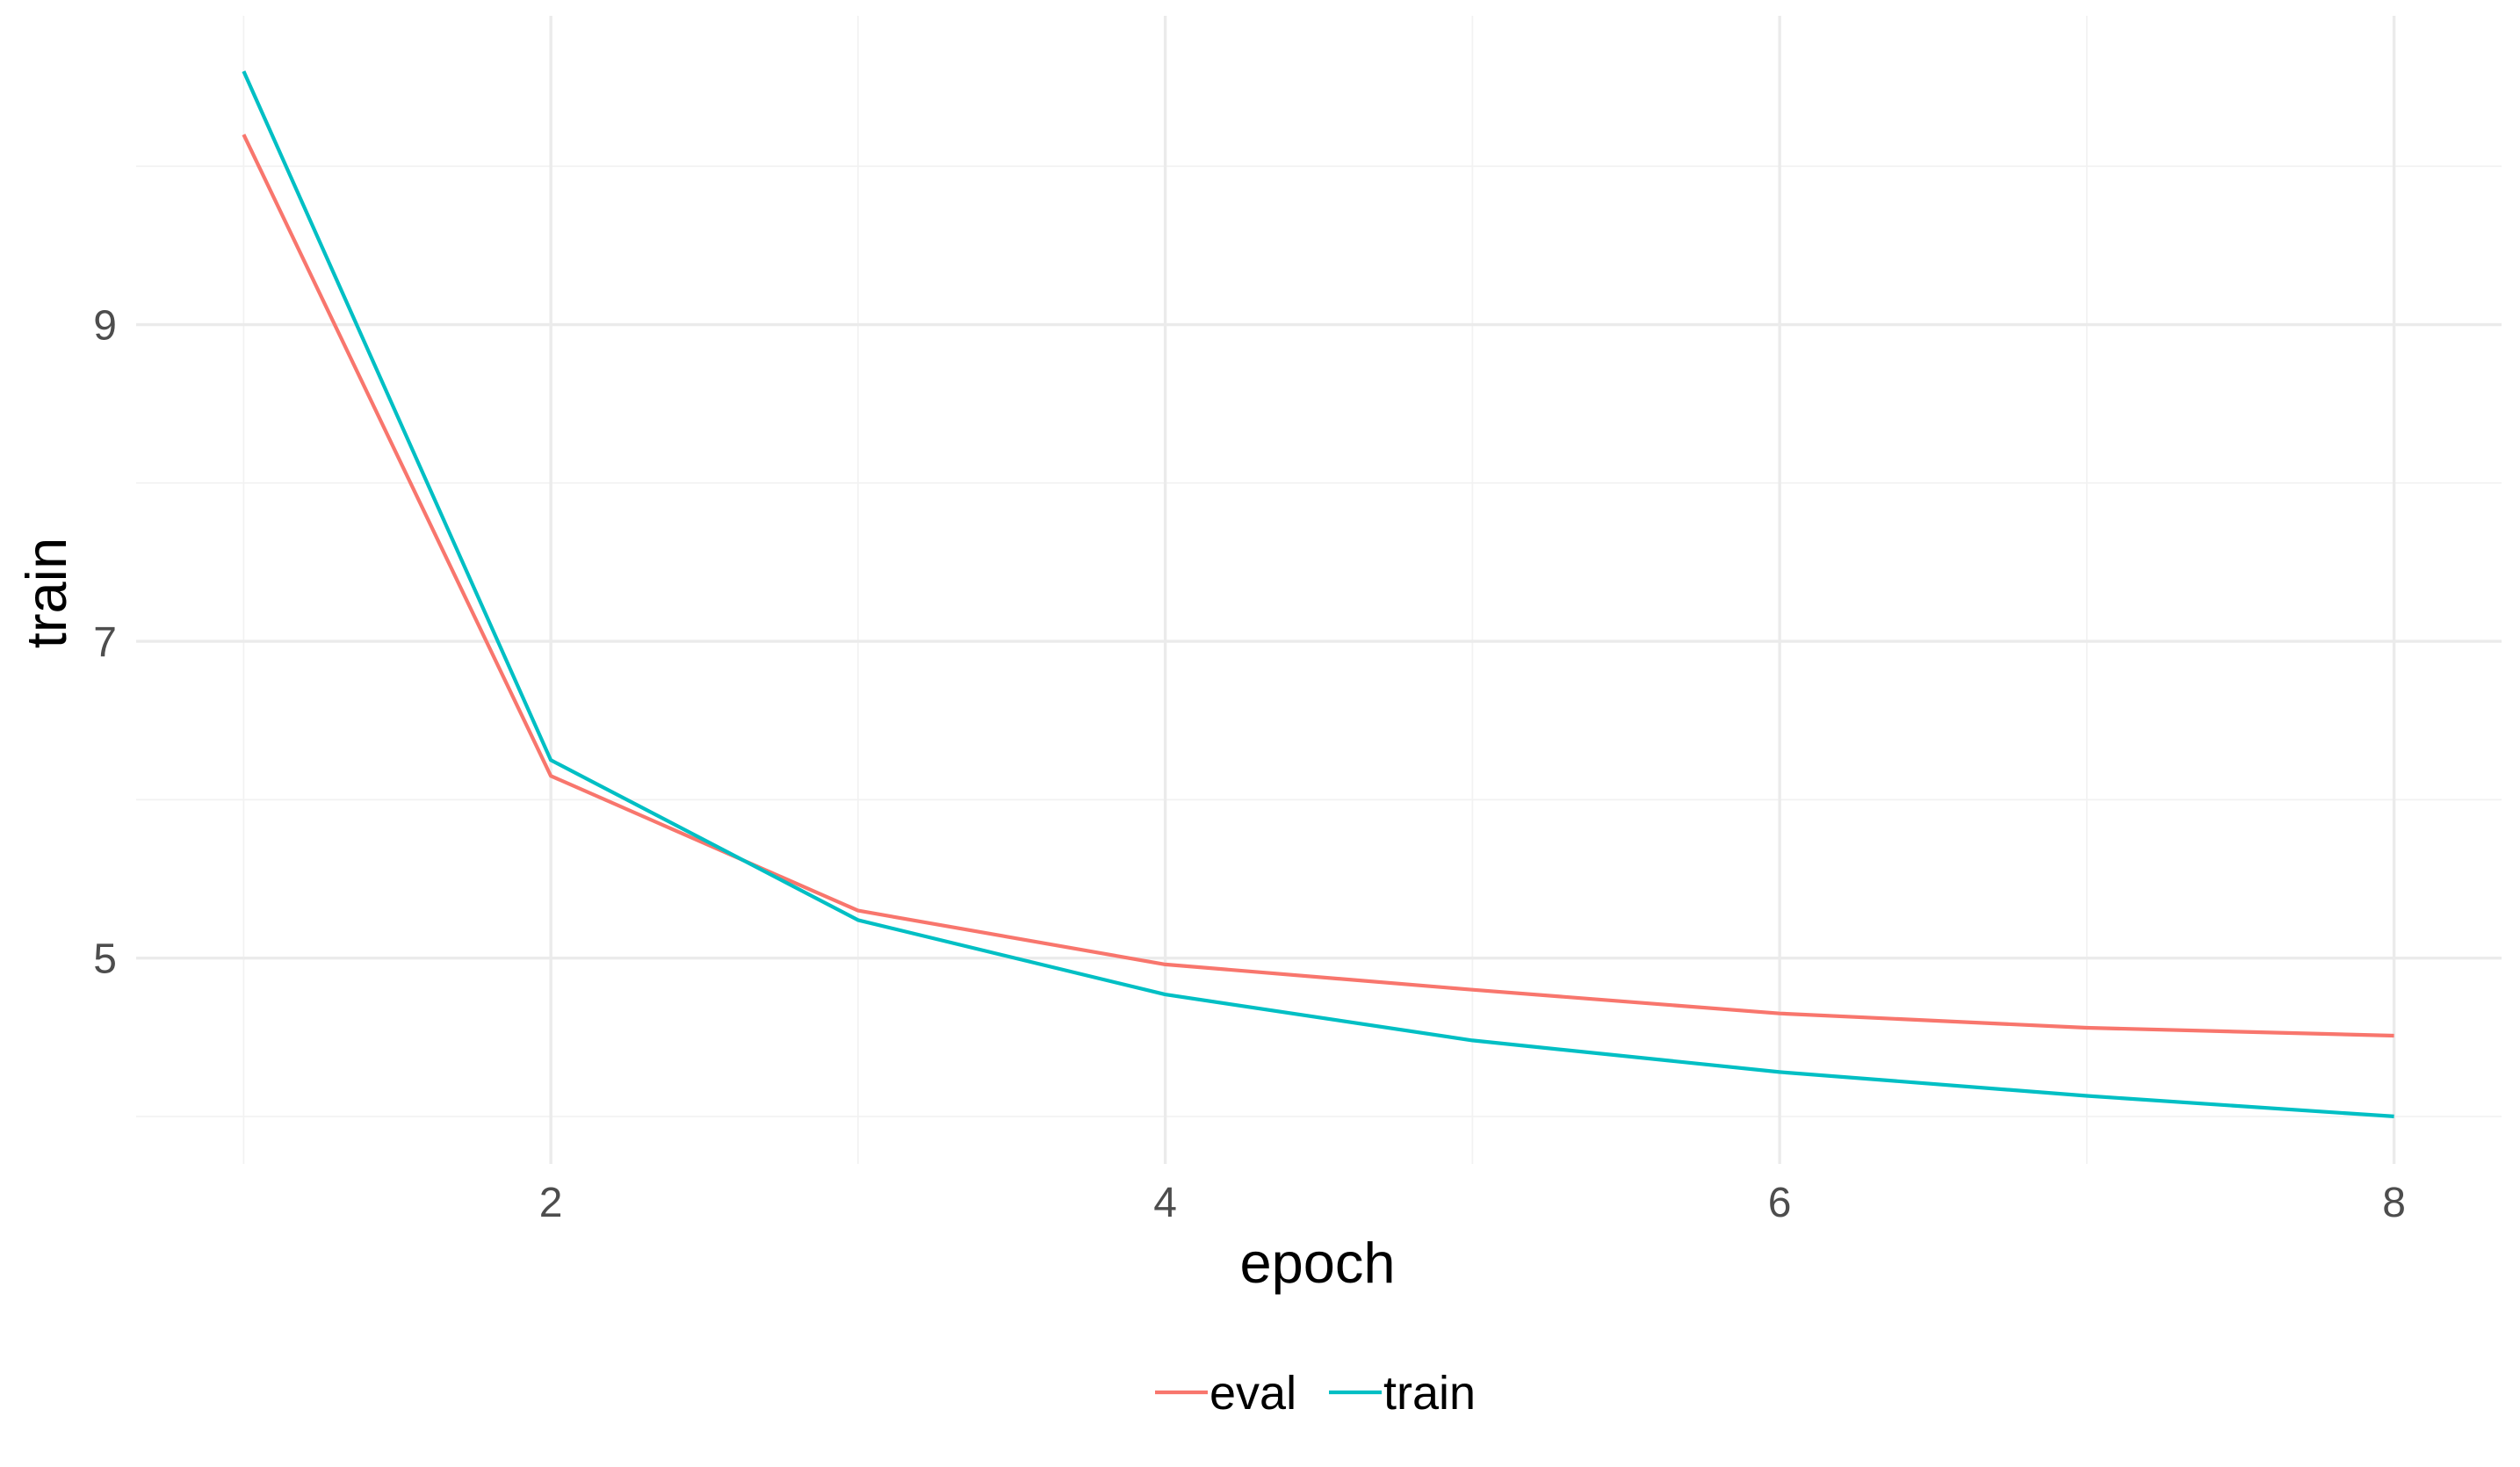  What do you see at coordinates (1165, 1203) in the screenshot?
I see `x-tick-label: 4` at bounding box center [1165, 1203].